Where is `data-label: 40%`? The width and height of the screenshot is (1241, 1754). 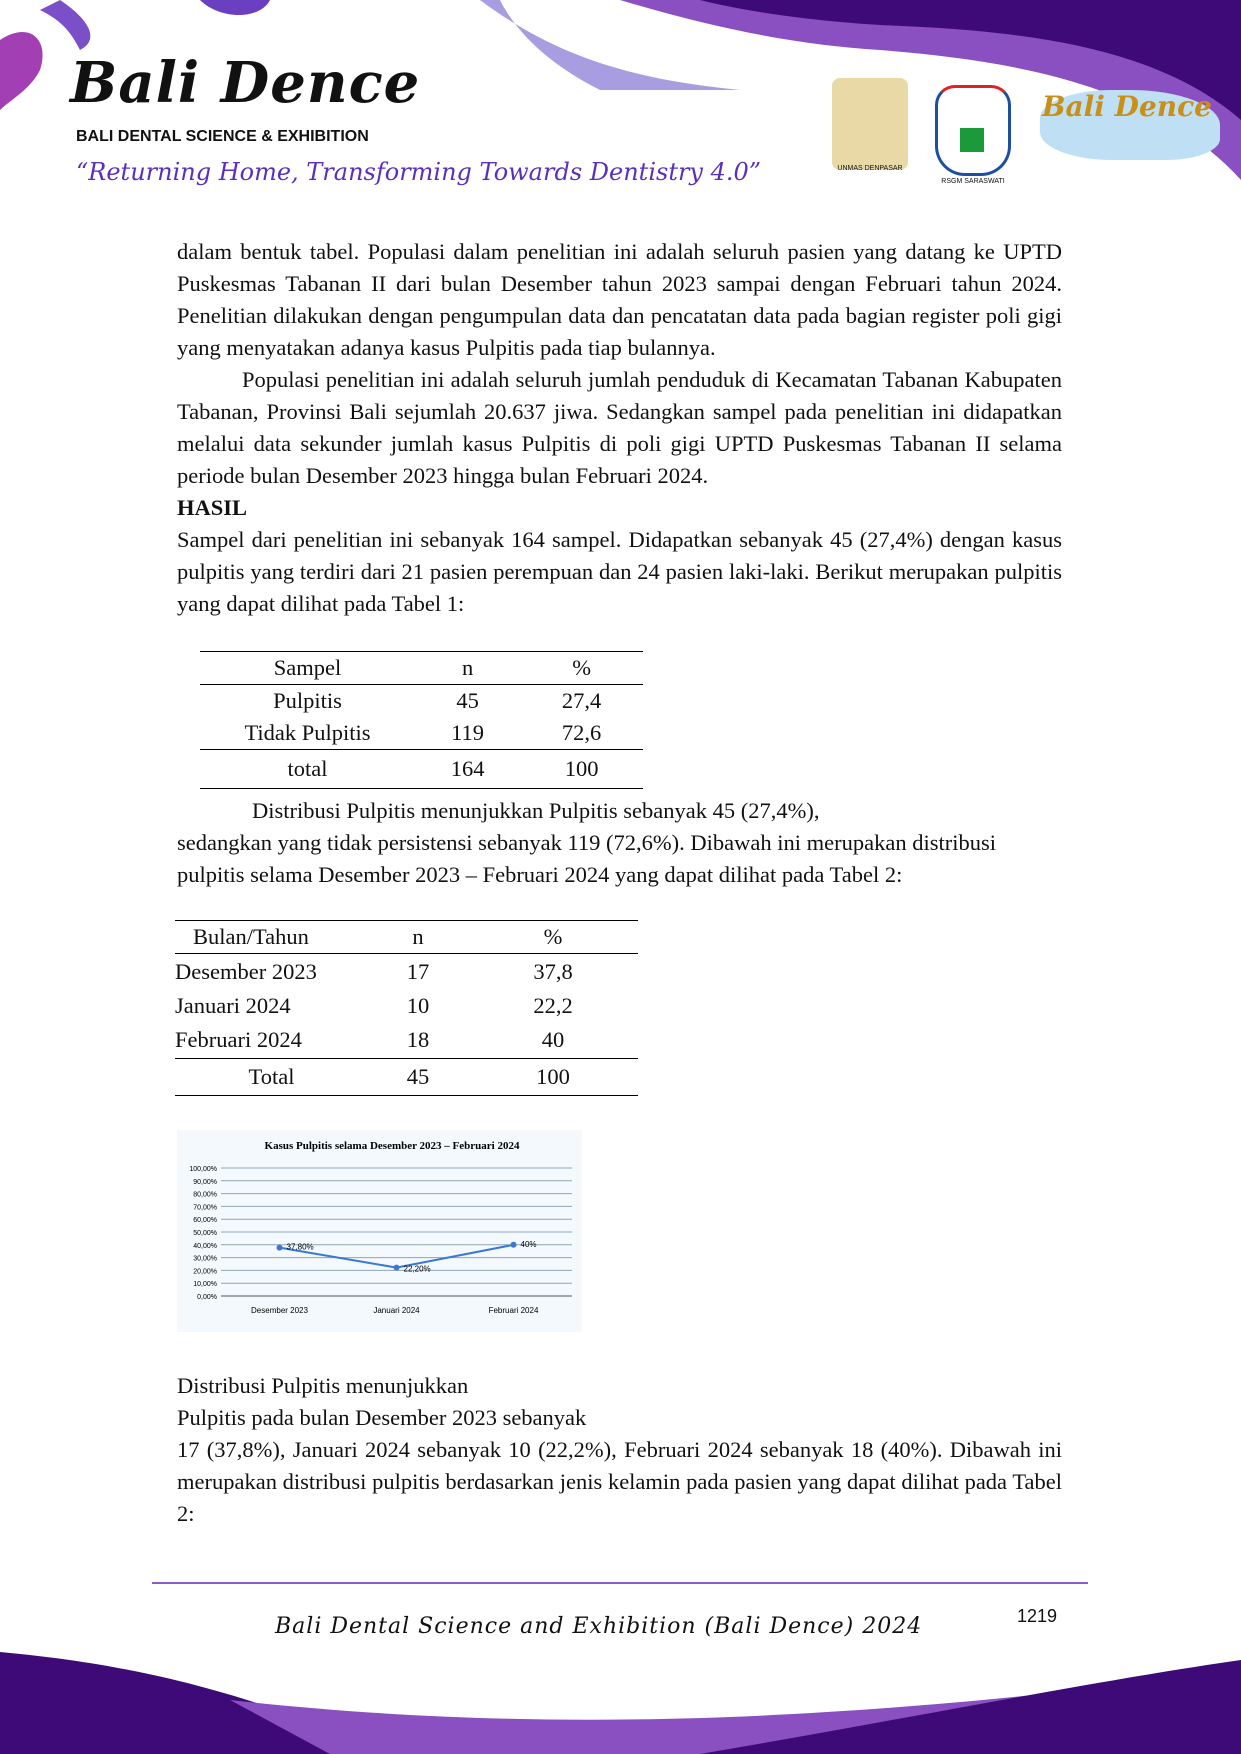 data-label: 40% is located at coordinates (529, 1244).